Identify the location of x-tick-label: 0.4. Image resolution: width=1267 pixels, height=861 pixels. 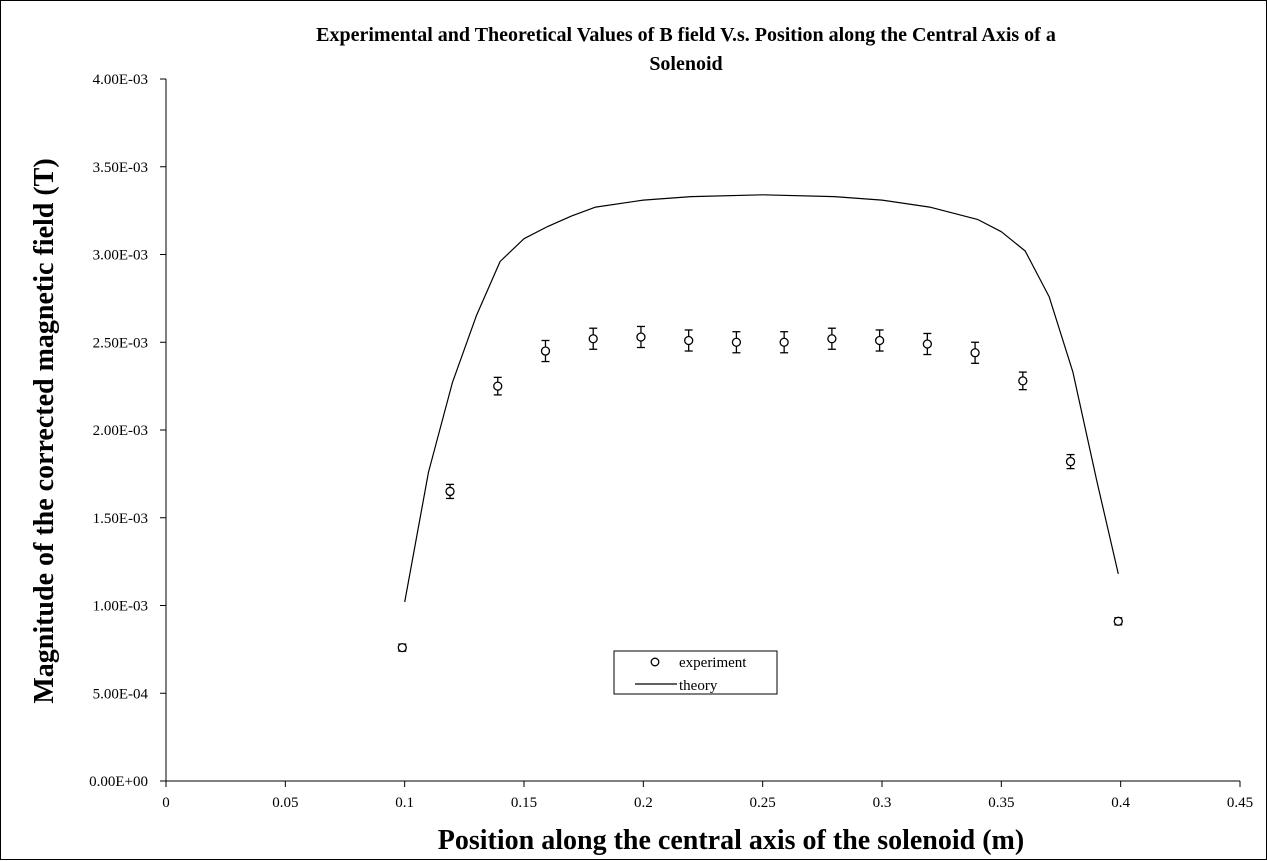
(1120, 803).